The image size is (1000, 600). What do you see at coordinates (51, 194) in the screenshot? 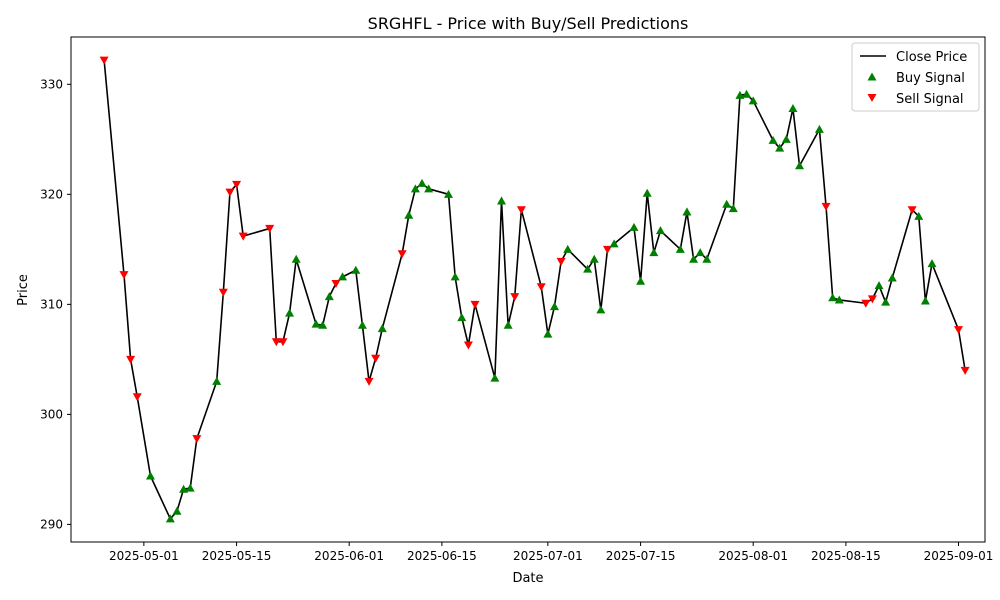
I see `y-tick-label: 320` at bounding box center [51, 194].